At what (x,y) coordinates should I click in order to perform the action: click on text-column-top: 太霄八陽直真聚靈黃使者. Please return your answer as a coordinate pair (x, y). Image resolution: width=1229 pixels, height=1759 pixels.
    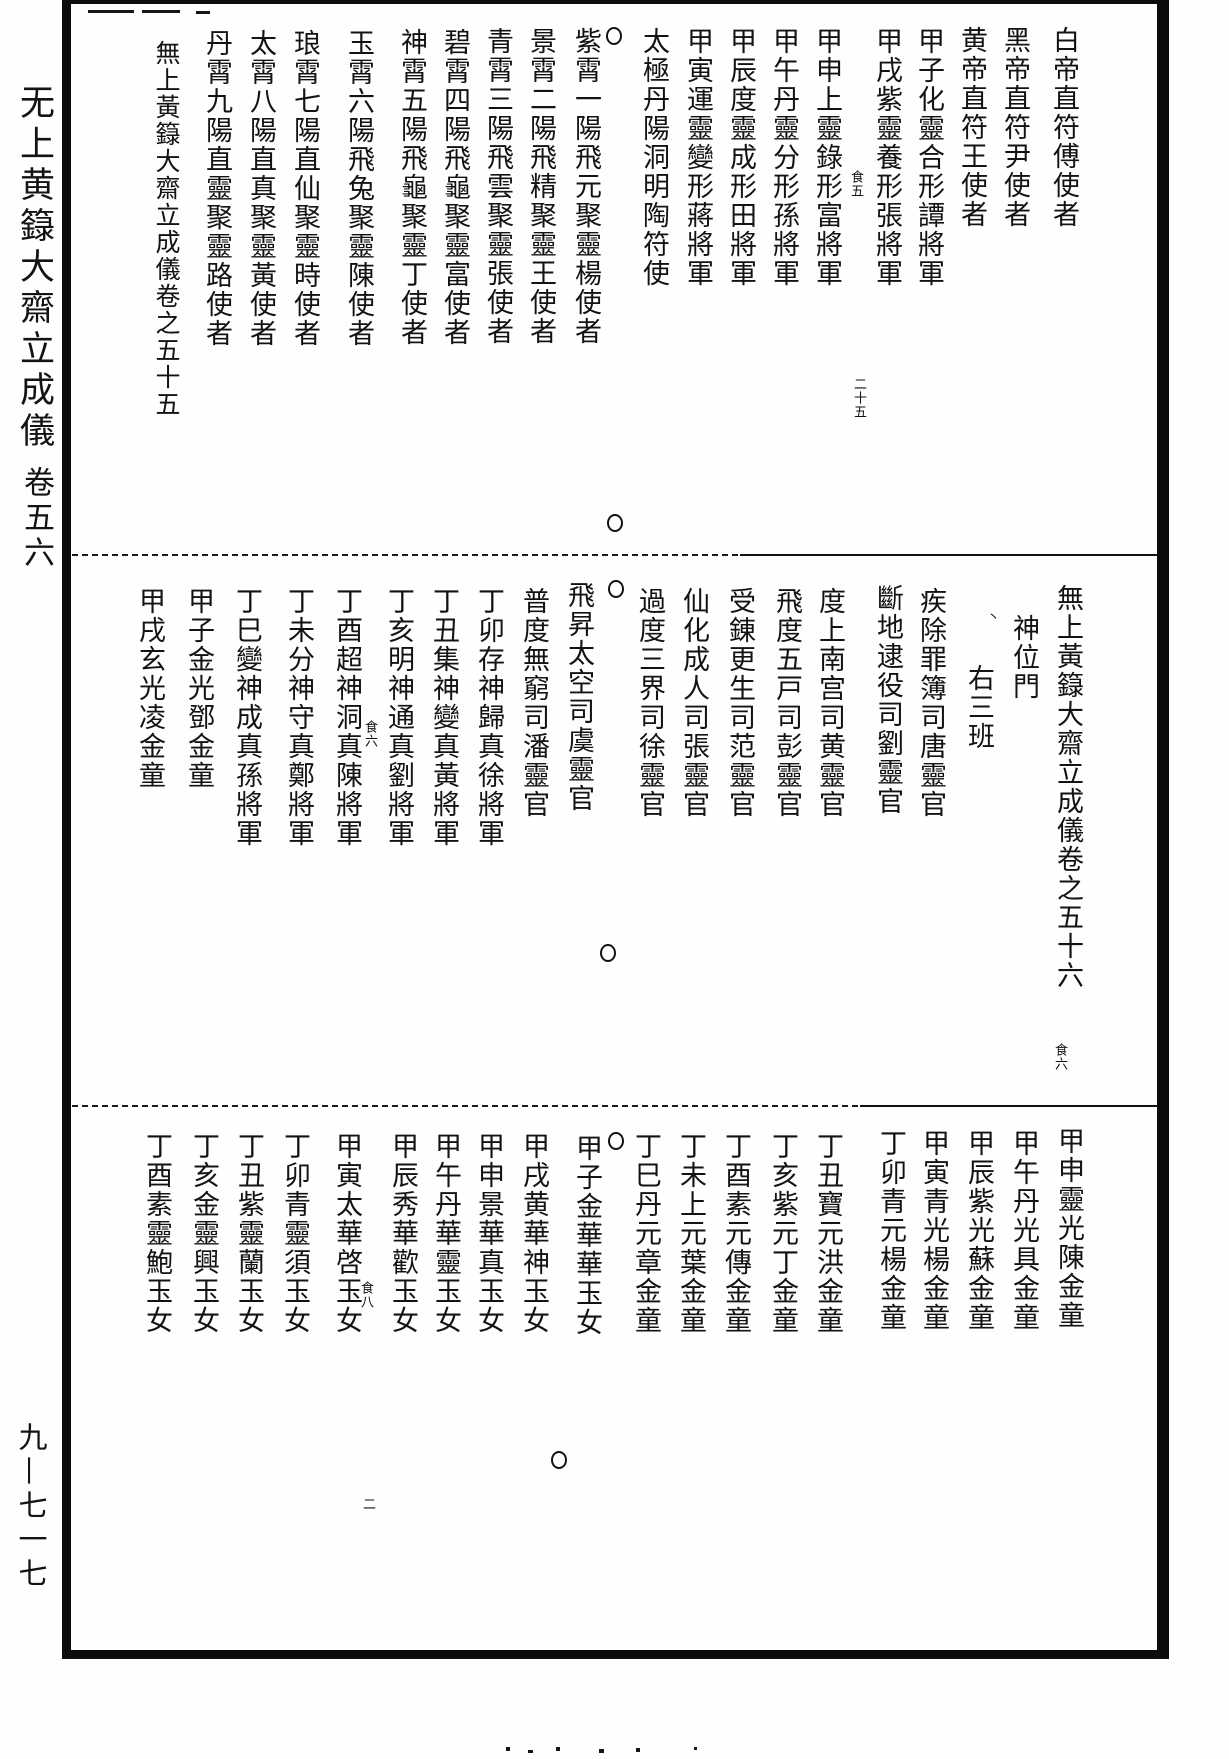
    Looking at the image, I should click on (260, 188).